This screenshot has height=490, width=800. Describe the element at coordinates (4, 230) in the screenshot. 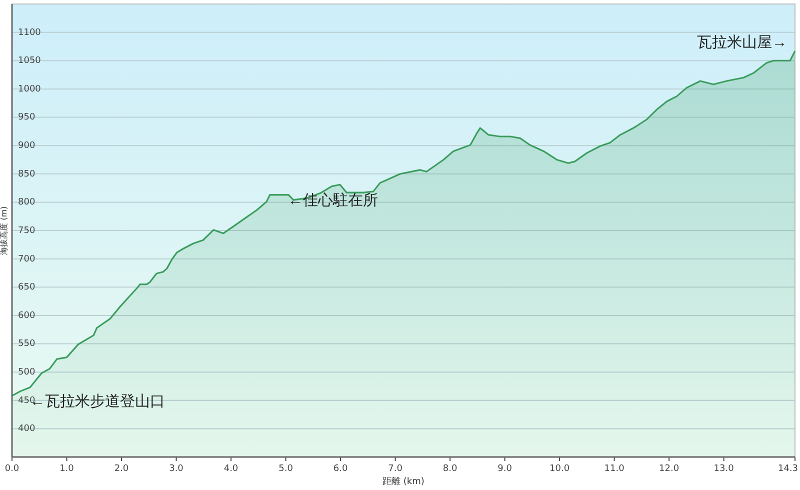

I see `y-axis-title: 海拔高度 (m)` at that location.